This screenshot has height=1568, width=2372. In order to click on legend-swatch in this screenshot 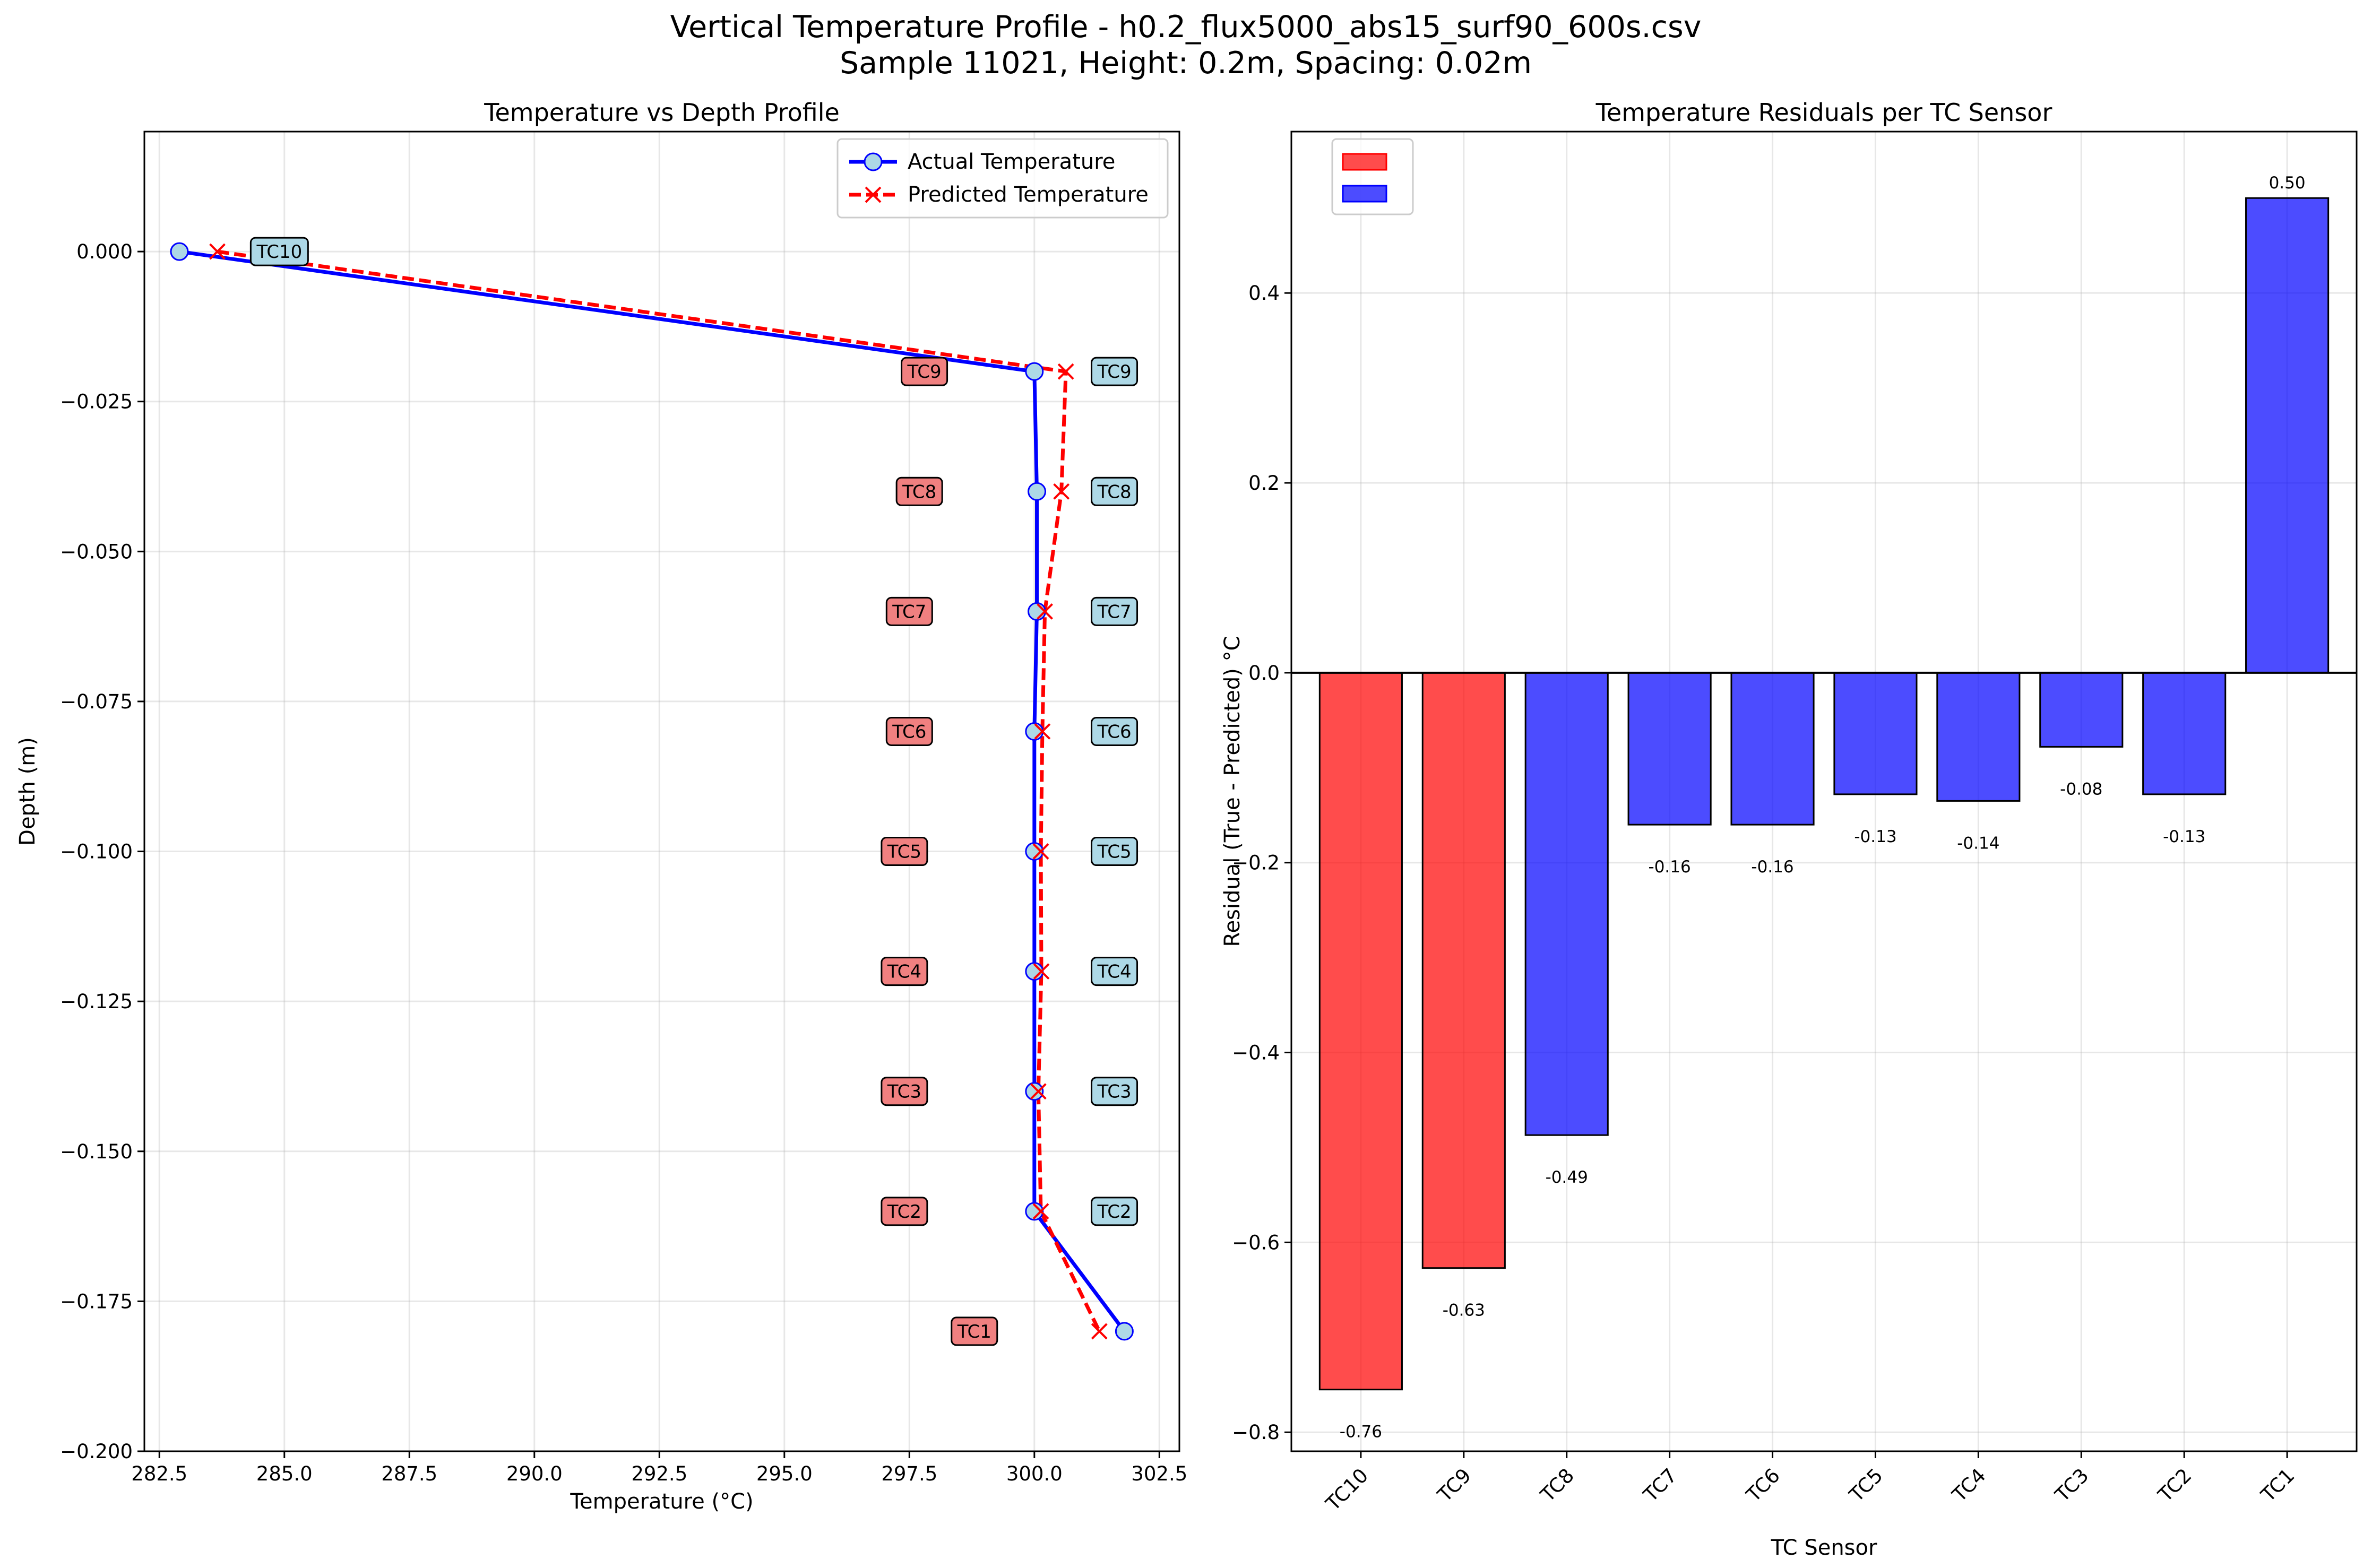, I will do `click(1364, 194)`.